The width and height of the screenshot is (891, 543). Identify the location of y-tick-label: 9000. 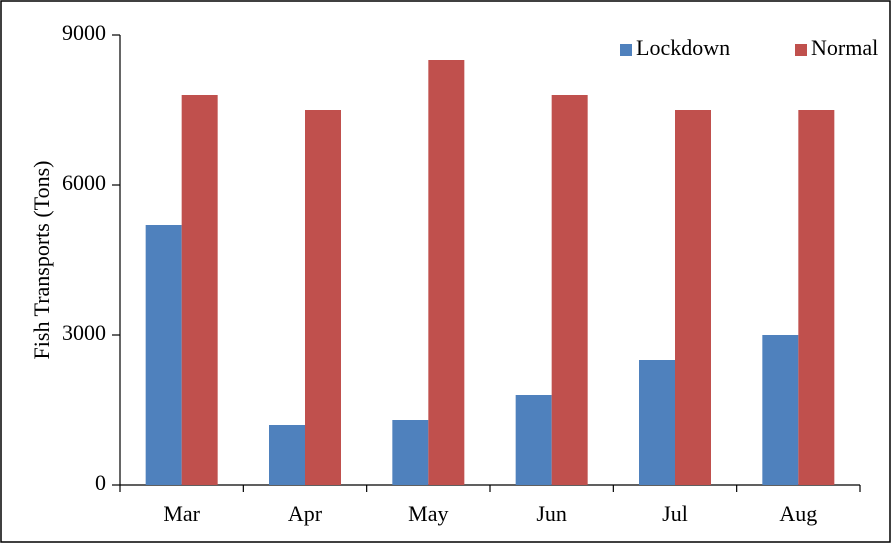
(84, 32).